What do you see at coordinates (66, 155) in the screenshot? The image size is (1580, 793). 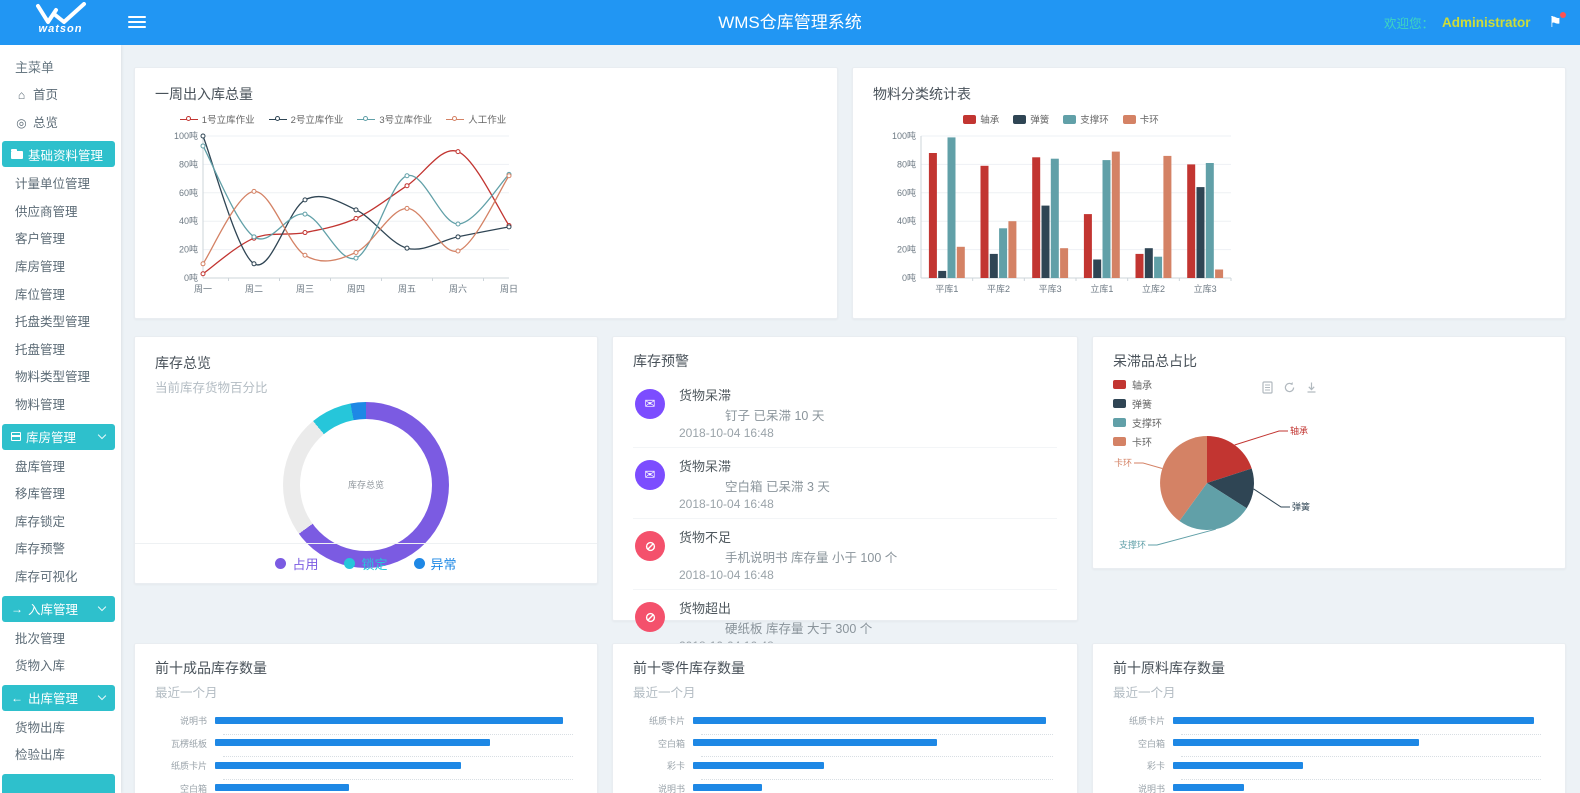 I see `sidebar-group-label: 基础资料管理` at bounding box center [66, 155].